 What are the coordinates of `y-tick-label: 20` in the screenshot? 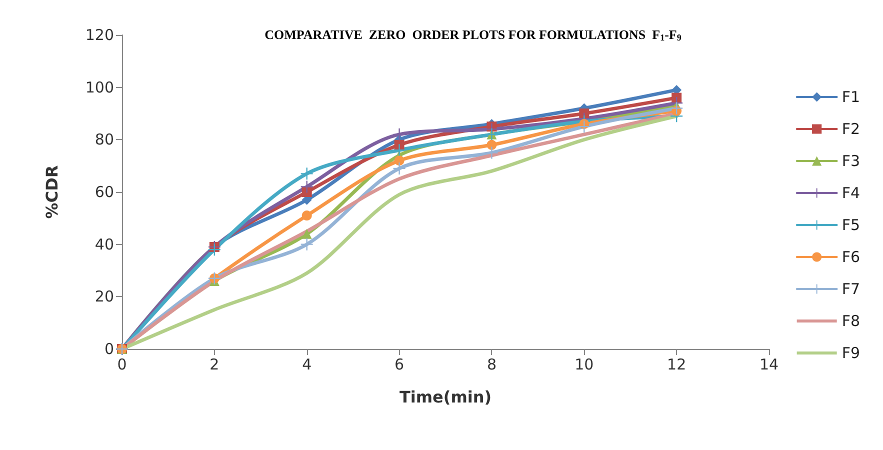 It's located at (104, 297).